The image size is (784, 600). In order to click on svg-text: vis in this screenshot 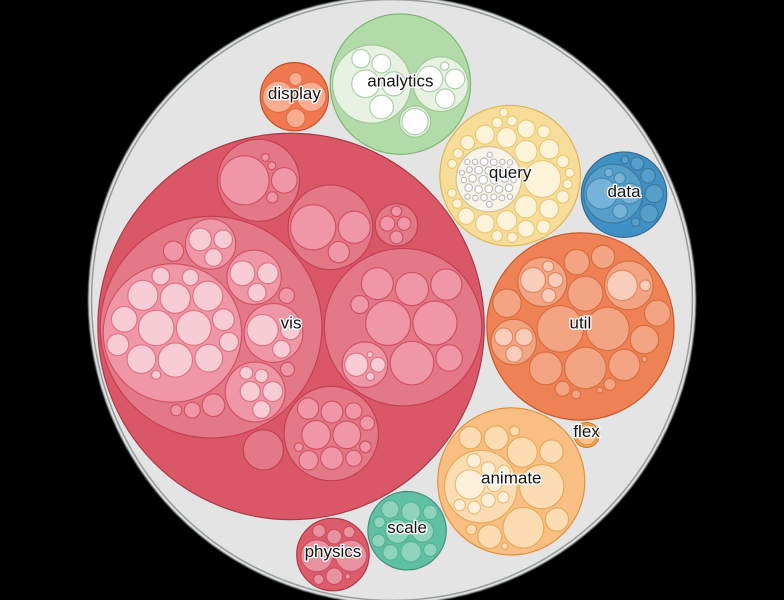, I will do `click(291, 323)`.